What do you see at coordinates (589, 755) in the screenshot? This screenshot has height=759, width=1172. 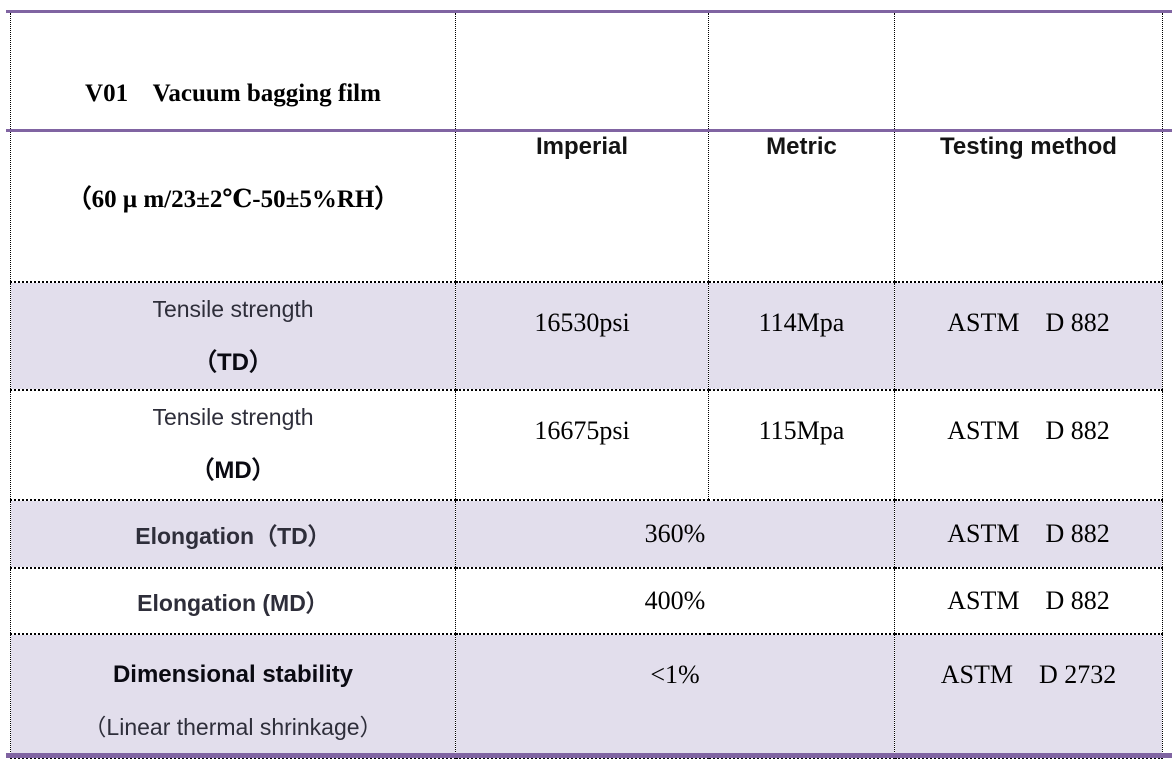 I see `bottom-accent-rule` at bounding box center [589, 755].